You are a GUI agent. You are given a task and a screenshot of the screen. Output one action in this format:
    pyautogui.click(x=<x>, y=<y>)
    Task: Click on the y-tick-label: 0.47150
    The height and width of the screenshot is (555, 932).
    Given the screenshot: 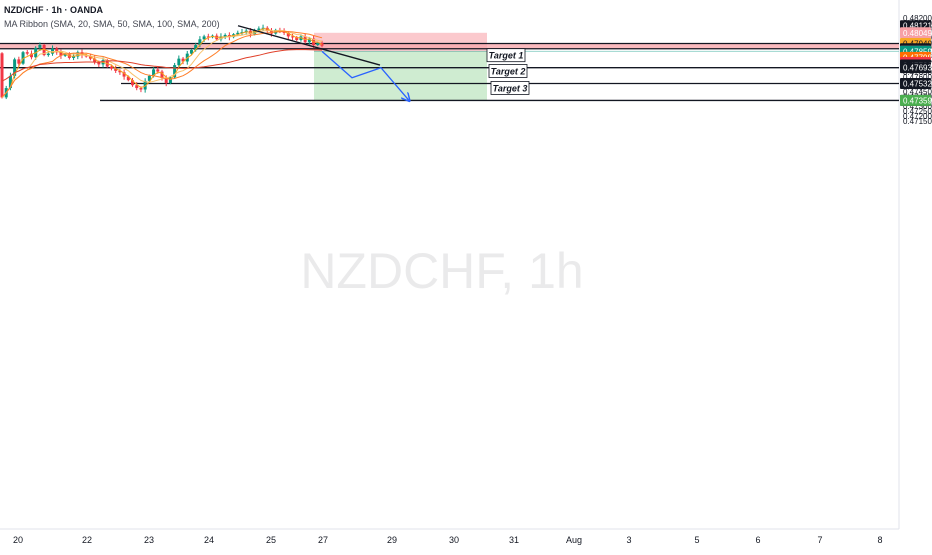 What is the action you would take?
    pyautogui.click(x=917, y=121)
    